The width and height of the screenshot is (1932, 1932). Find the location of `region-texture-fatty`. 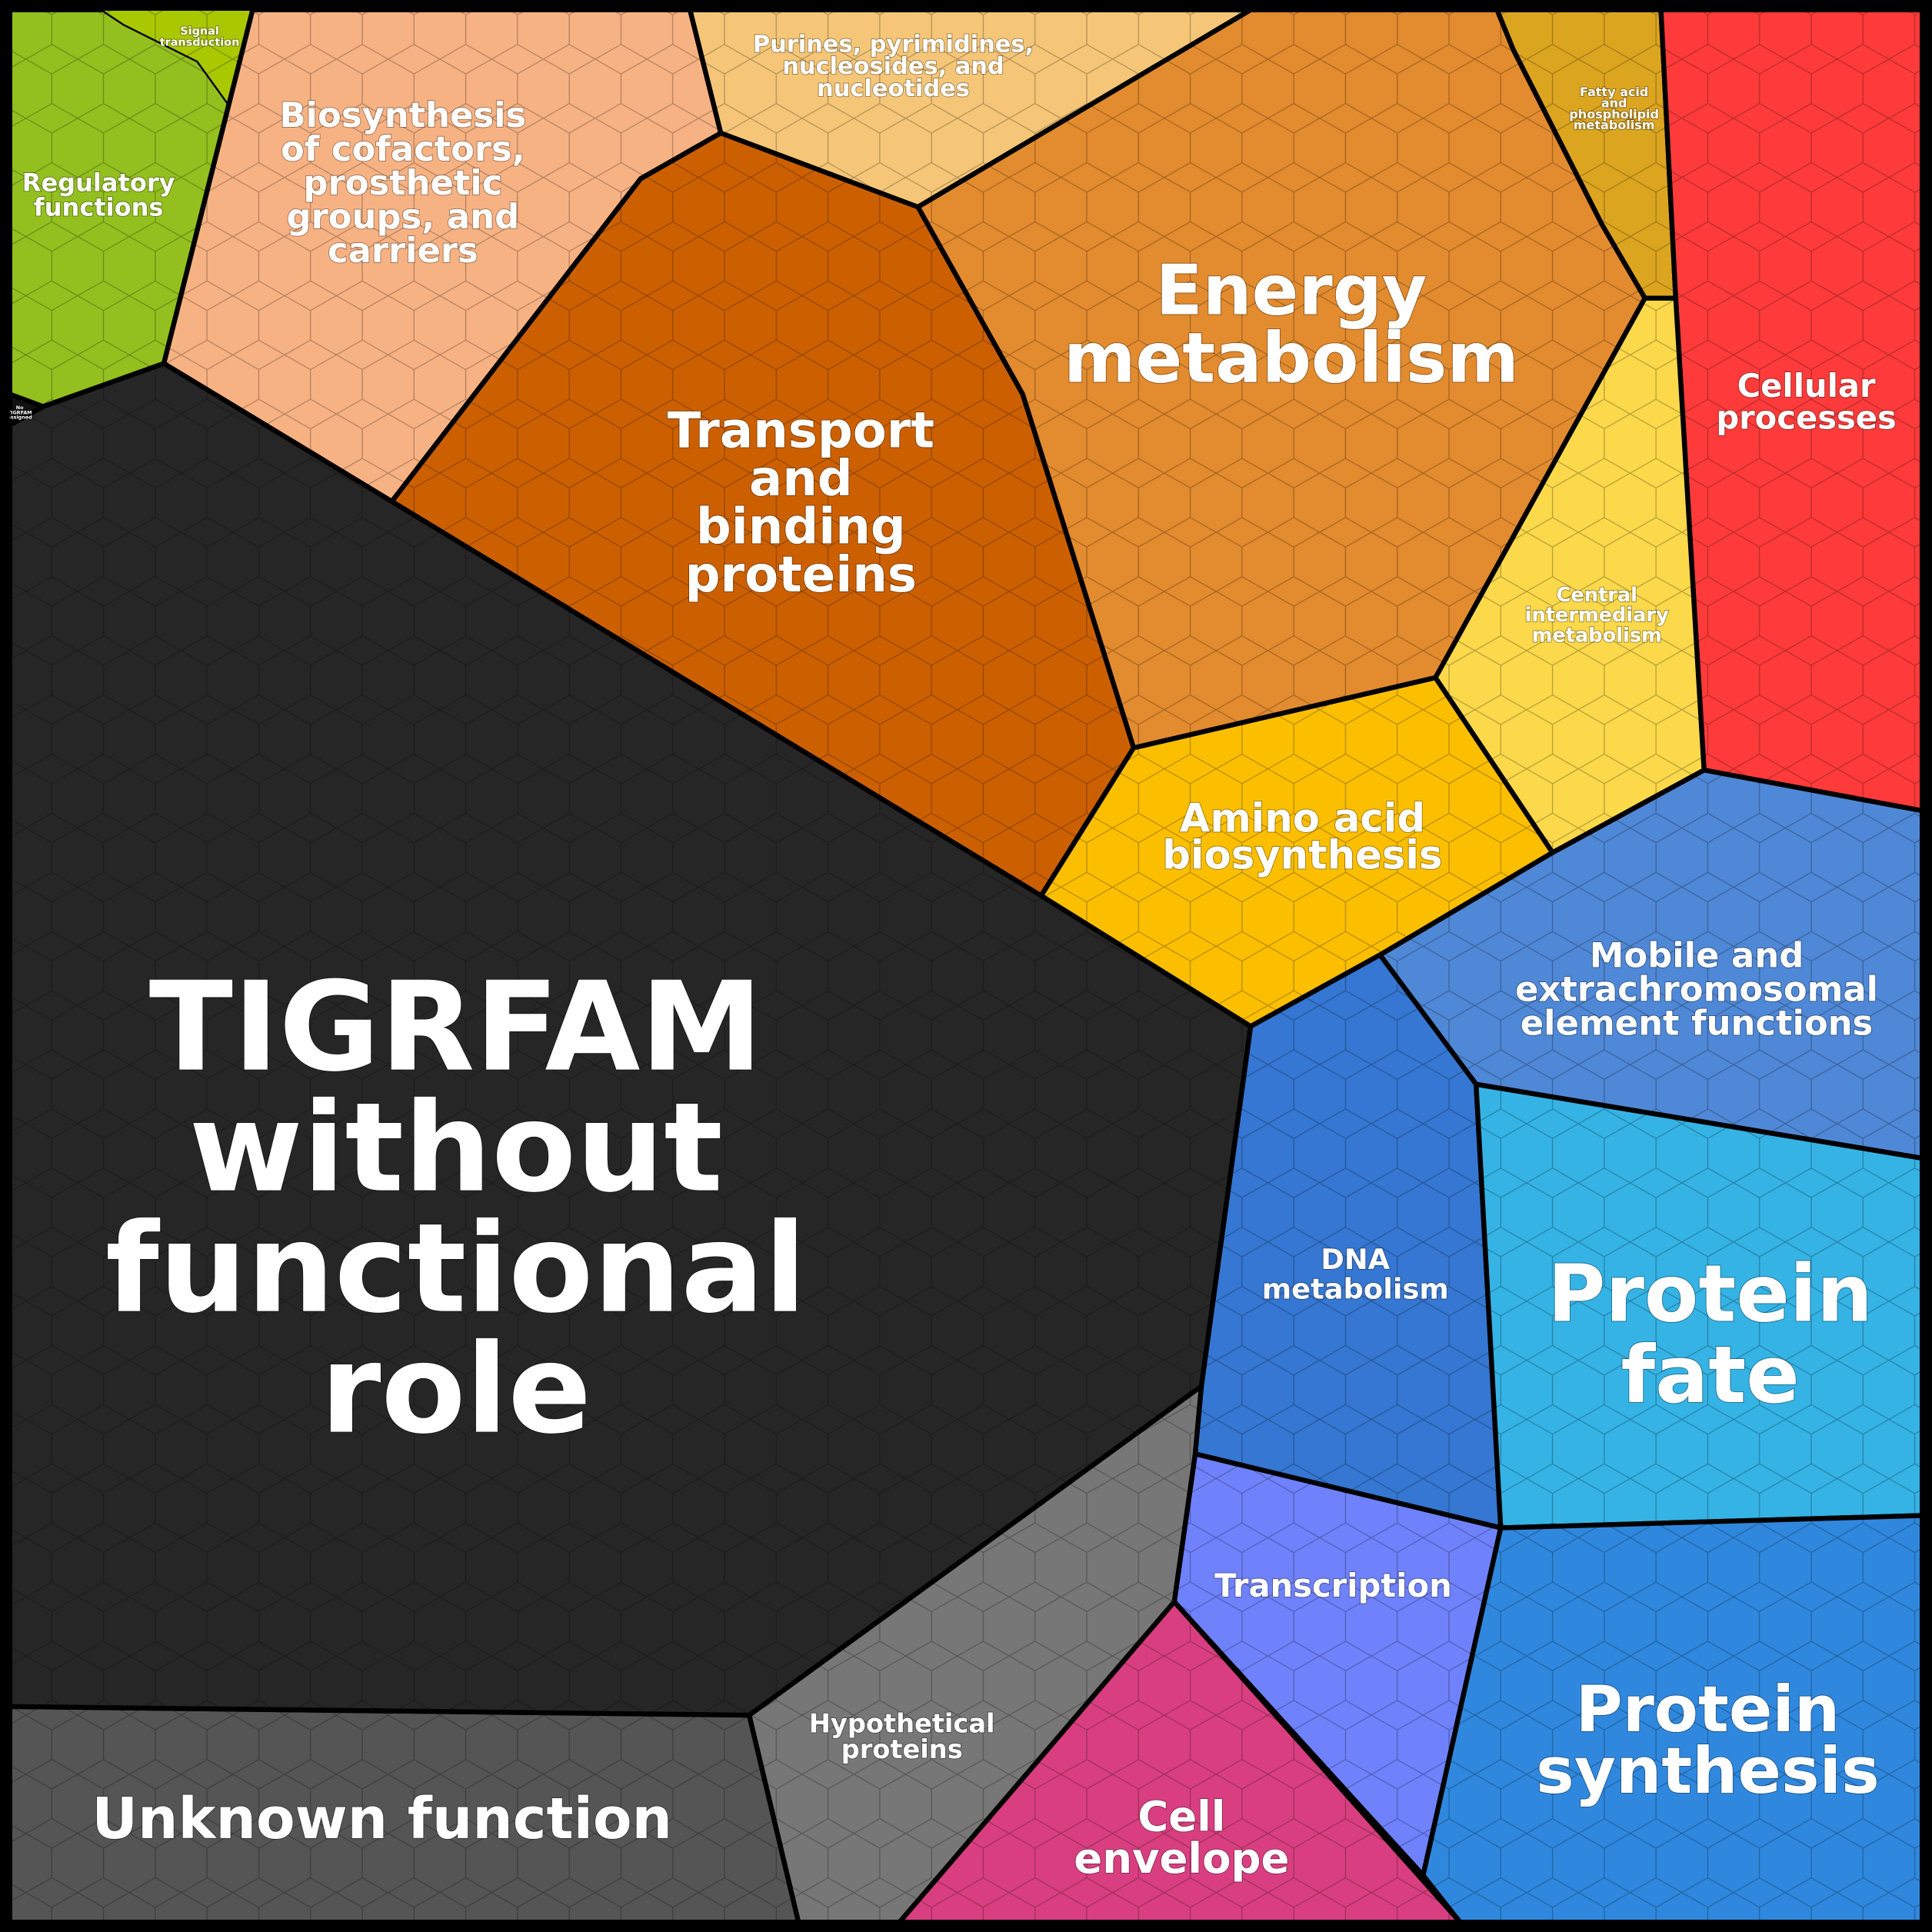

region-texture-fatty is located at coordinates (1586, 153).